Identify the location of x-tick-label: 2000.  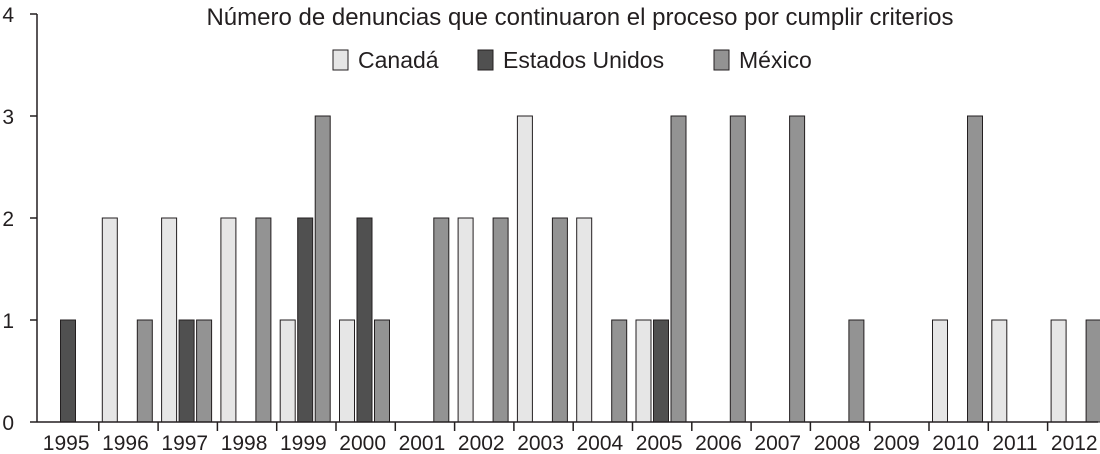
(362, 443).